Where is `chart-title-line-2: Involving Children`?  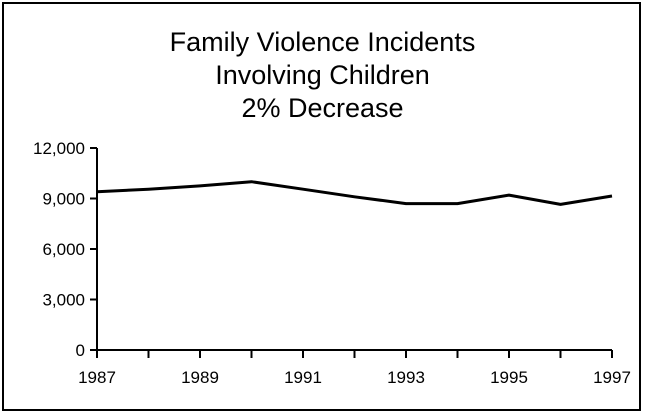
chart-title-line-2: Involving Children is located at coordinates (322, 75).